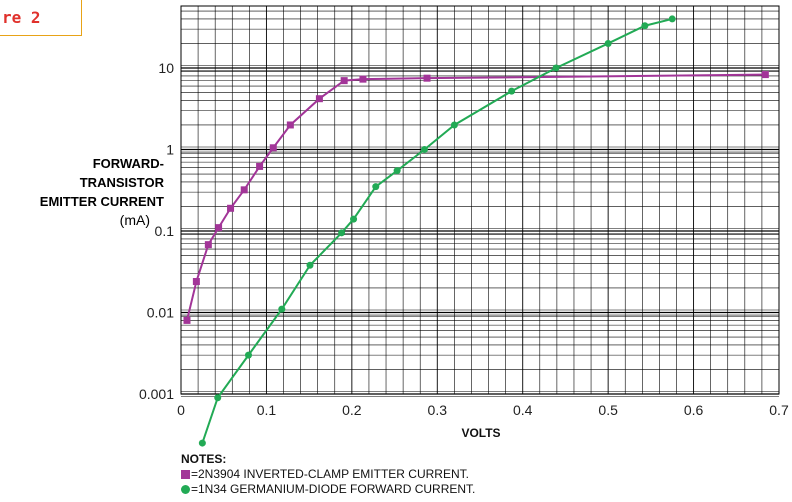 This screenshot has height=502, width=792. What do you see at coordinates (121, 182) in the screenshot?
I see `y-axis-label-line-2: TRANSISTOR` at bounding box center [121, 182].